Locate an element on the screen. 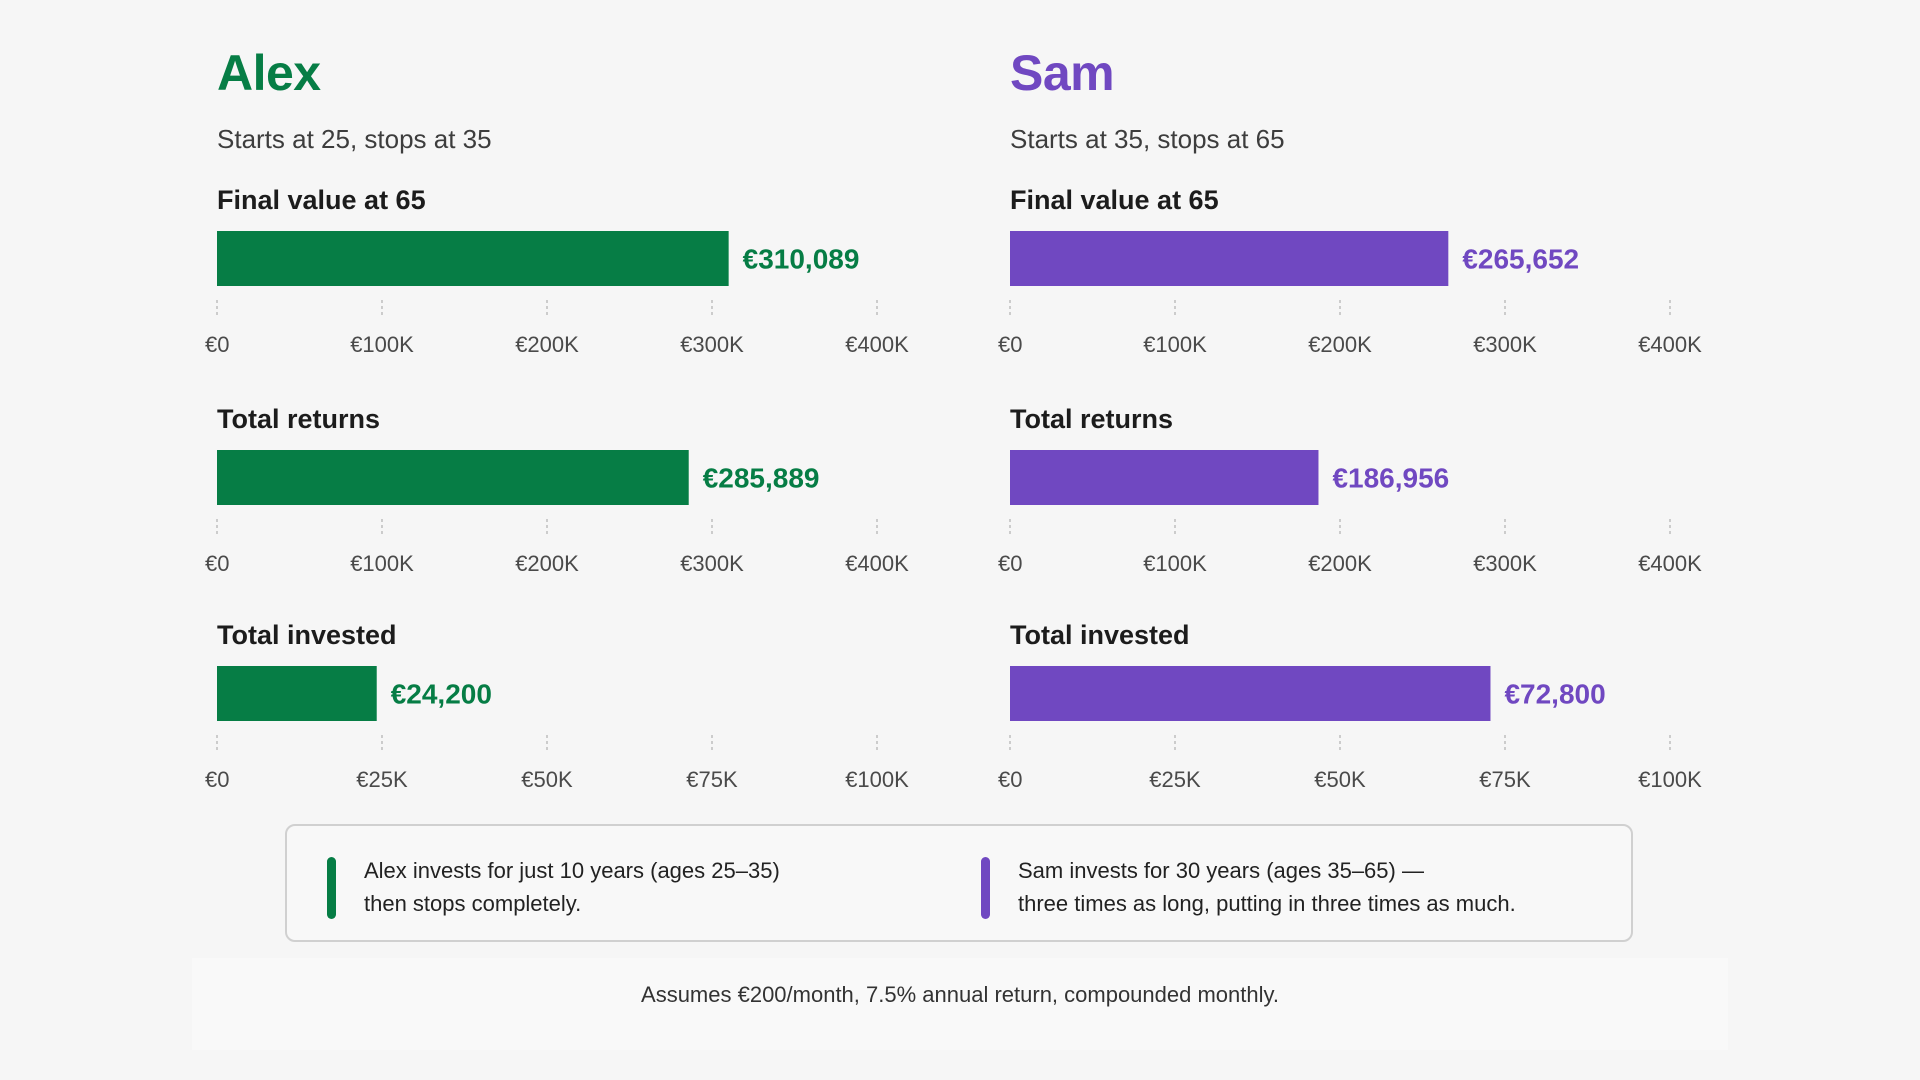 The width and height of the screenshot is (1920, 1080). alex-subtitle: Starts at 25, stops at 35 is located at coordinates (354, 139).